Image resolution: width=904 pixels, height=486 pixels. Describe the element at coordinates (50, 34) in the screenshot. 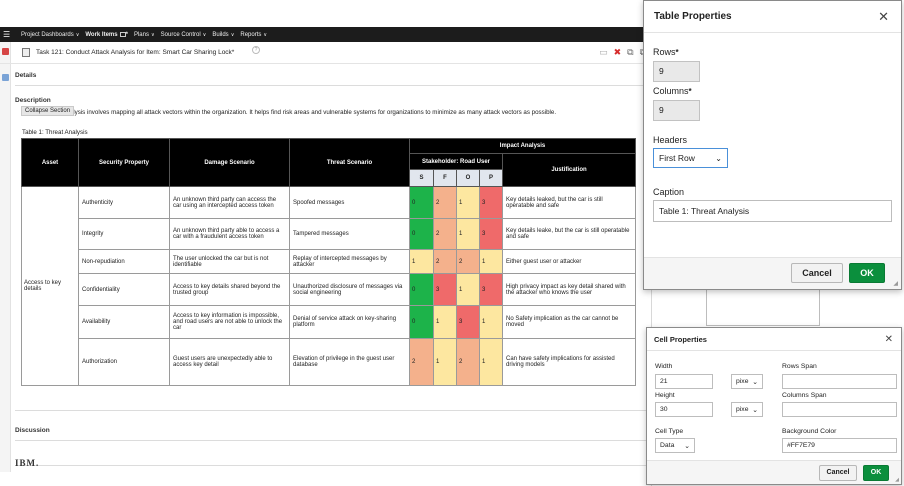

I see `nav-menu-project-dashboards: Project Dashboards ∨` at that location.